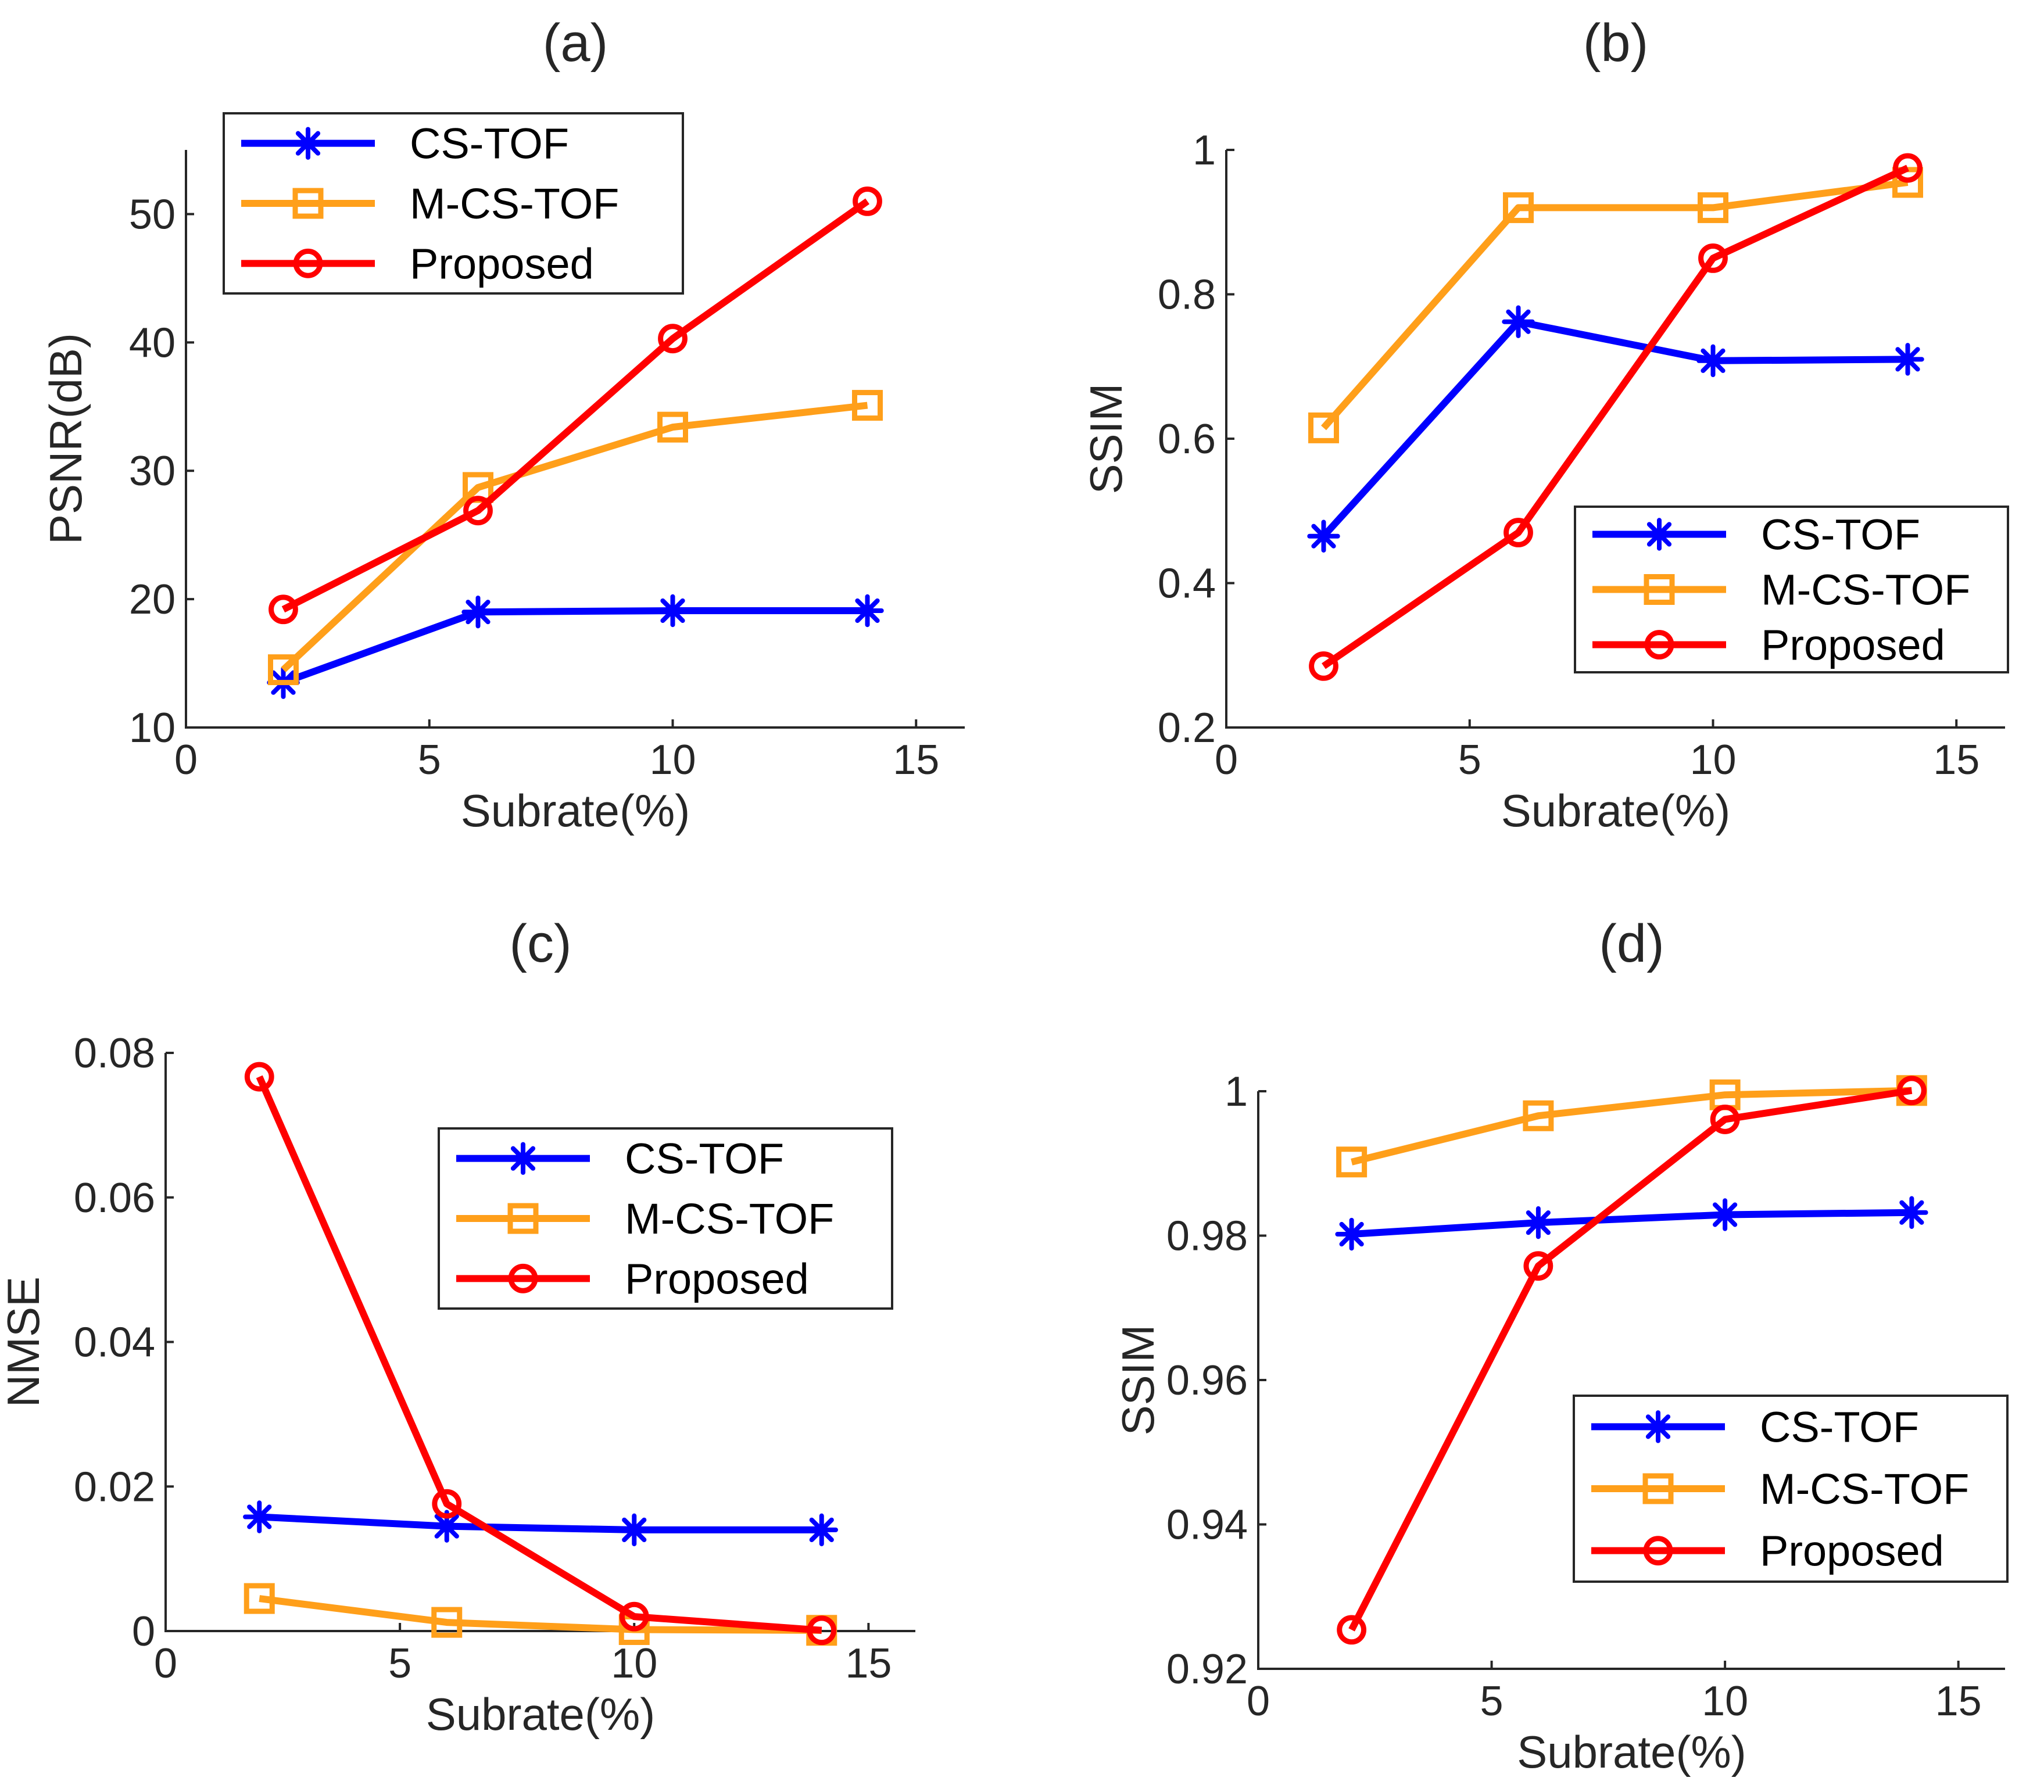 The width and height of the screenshot is (2044, 1792). I want to click on panel-title: (c), so click(540, 943).